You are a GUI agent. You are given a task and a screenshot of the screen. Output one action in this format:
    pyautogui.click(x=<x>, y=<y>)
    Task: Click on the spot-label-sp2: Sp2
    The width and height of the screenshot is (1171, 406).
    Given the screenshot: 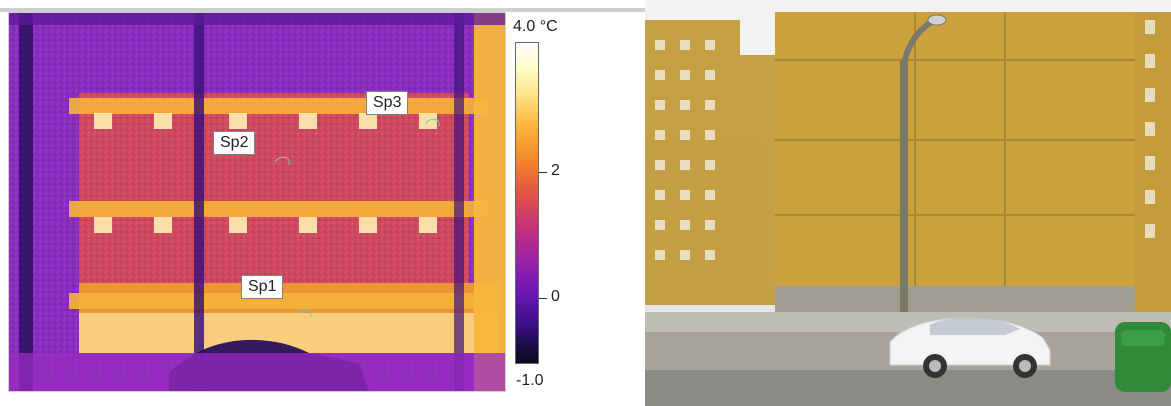 What is the action you would take?
    pyautogui.click(x=234, y=143)
    